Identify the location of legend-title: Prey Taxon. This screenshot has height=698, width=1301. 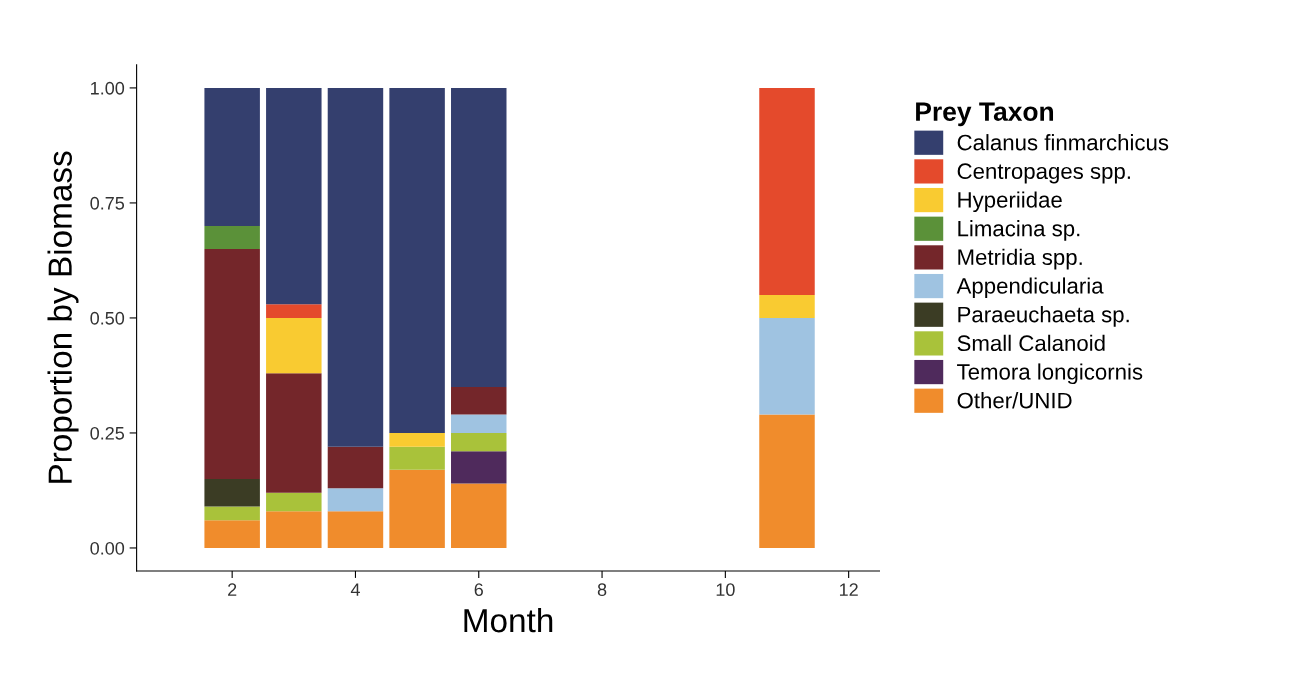
(985, 114).